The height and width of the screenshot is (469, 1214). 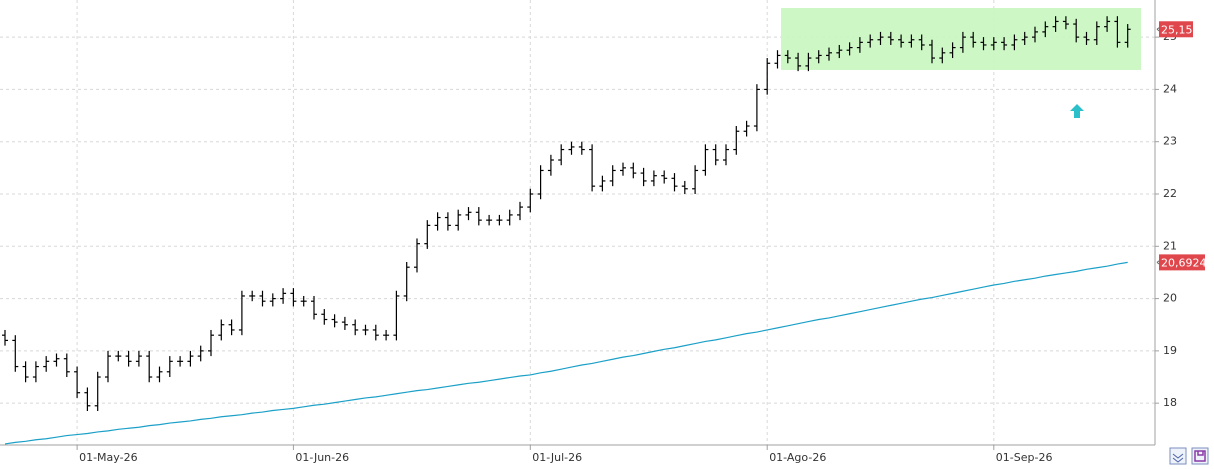 I want to click on save-icon, so click(x=1200, y=456).